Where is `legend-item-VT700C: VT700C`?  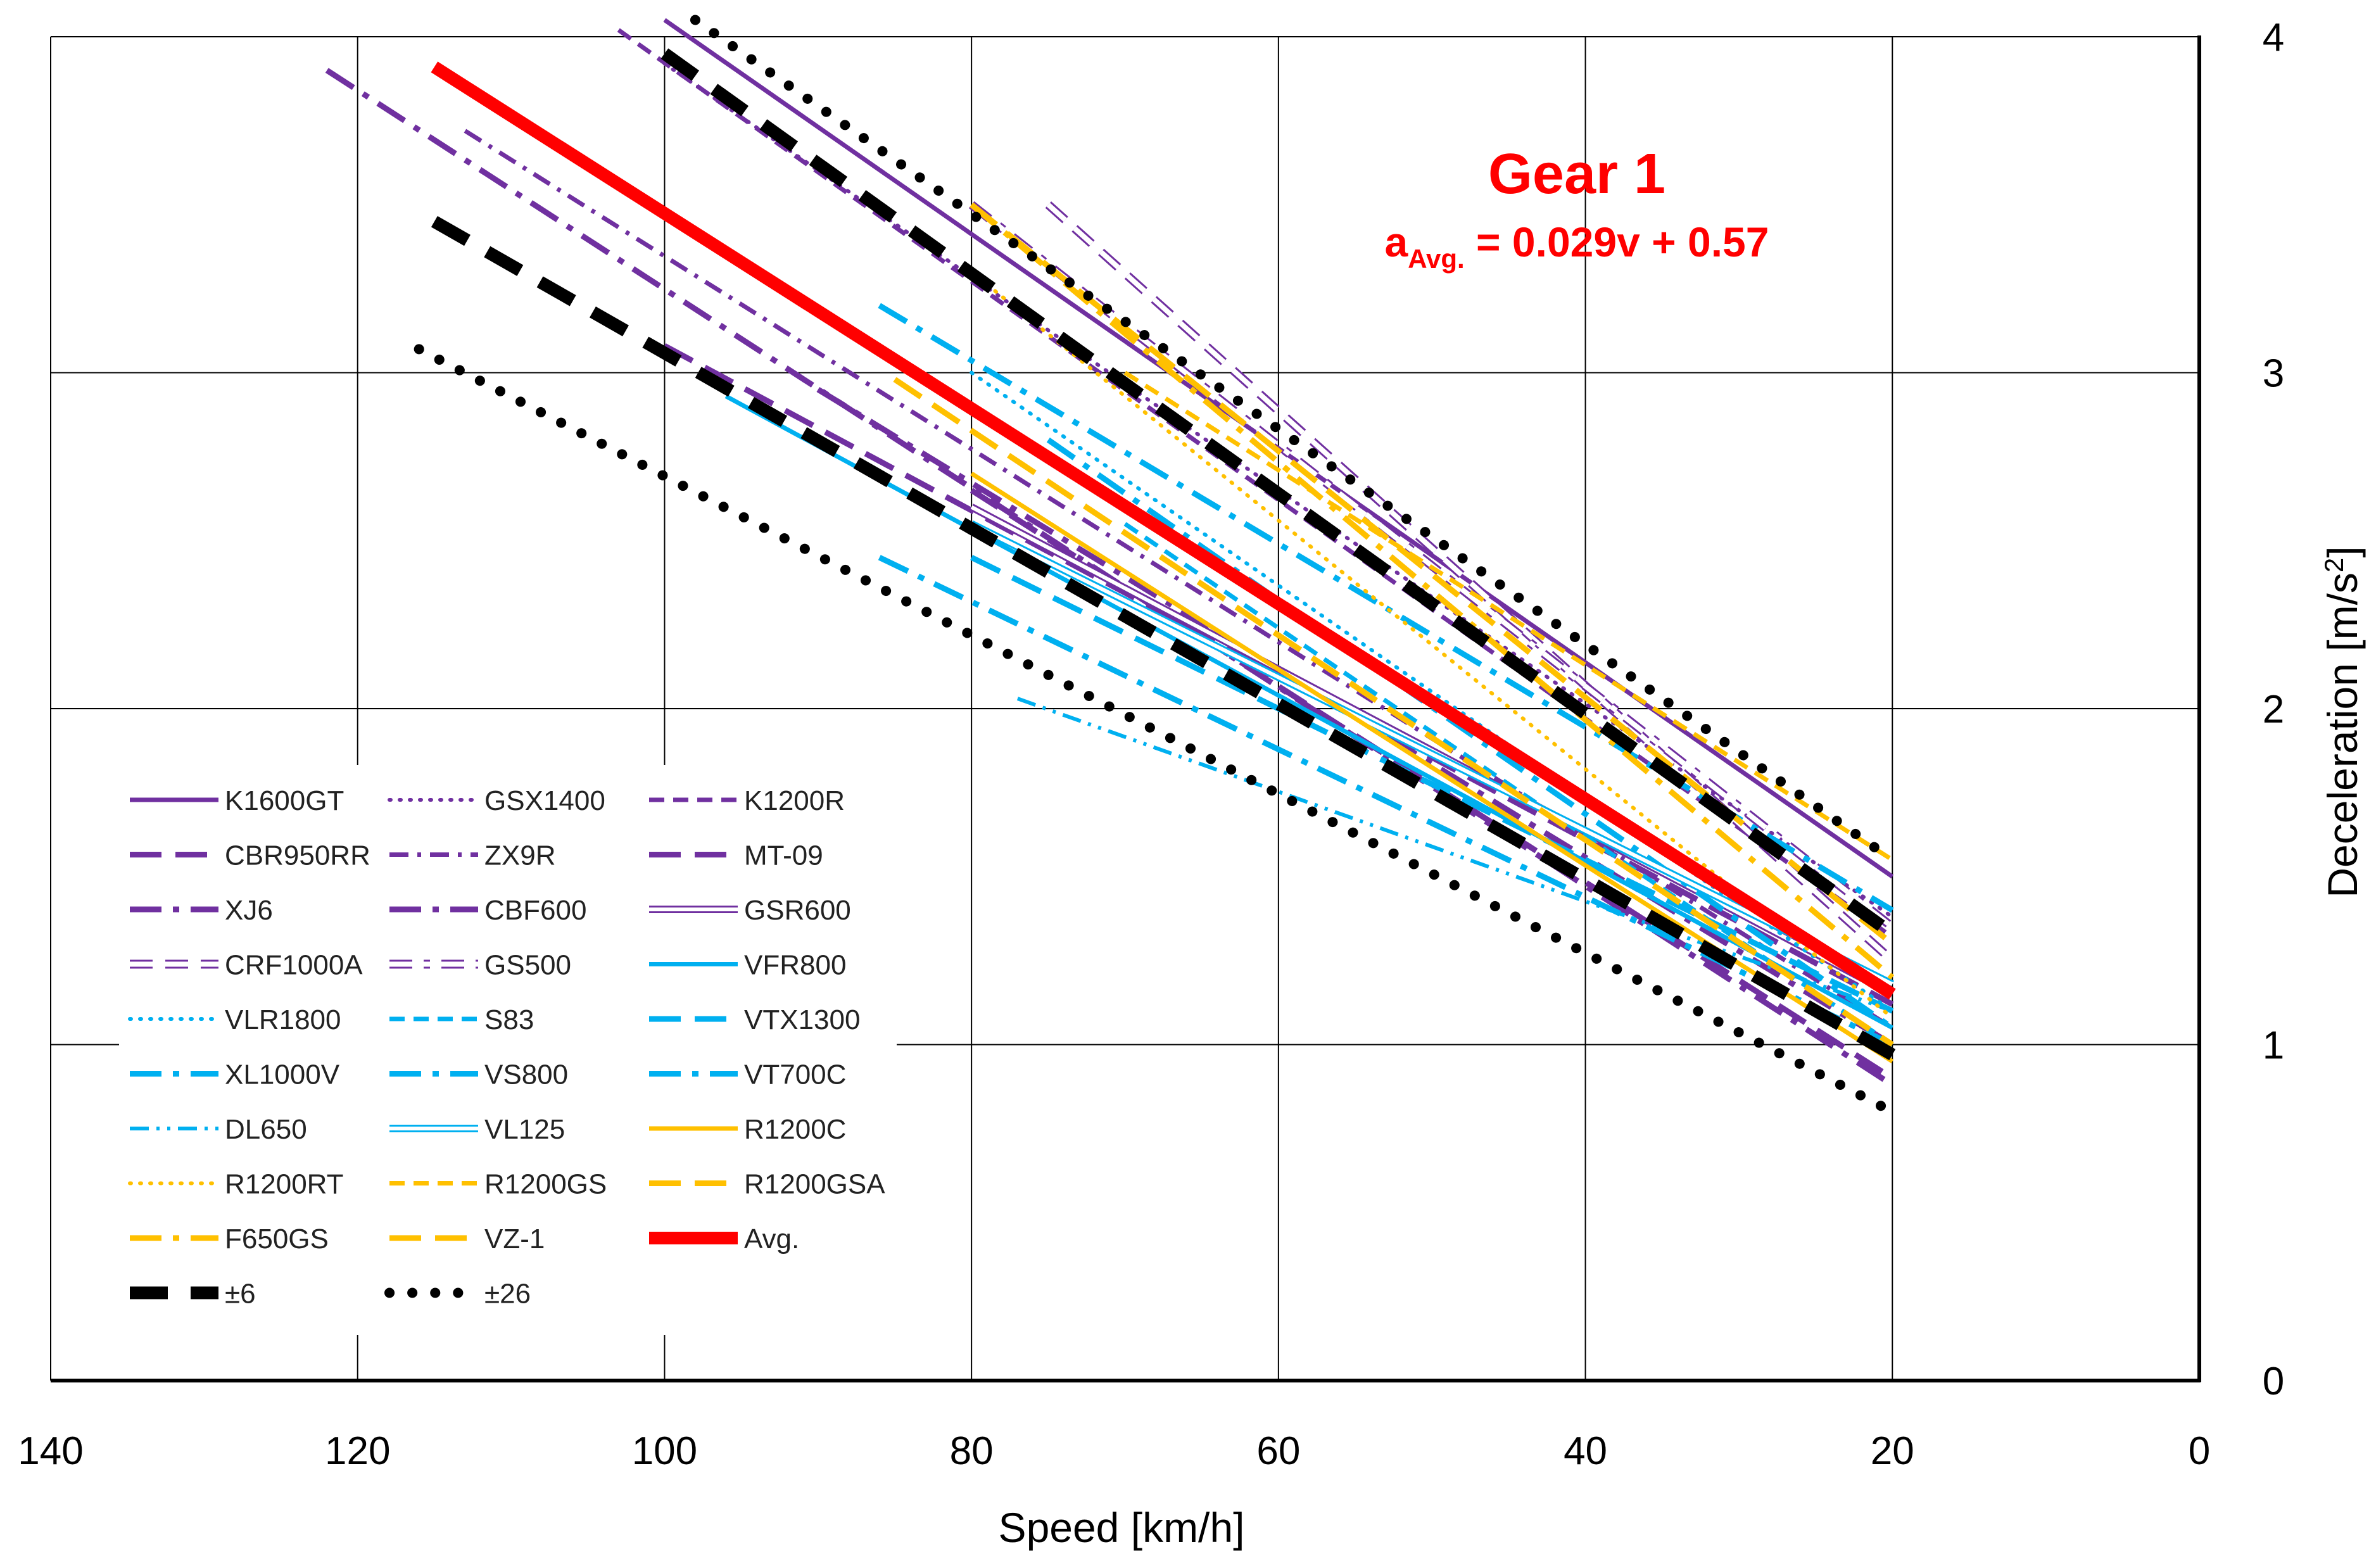 legend-item-VT700C: VT700C is located at coordinates (747, 1075).